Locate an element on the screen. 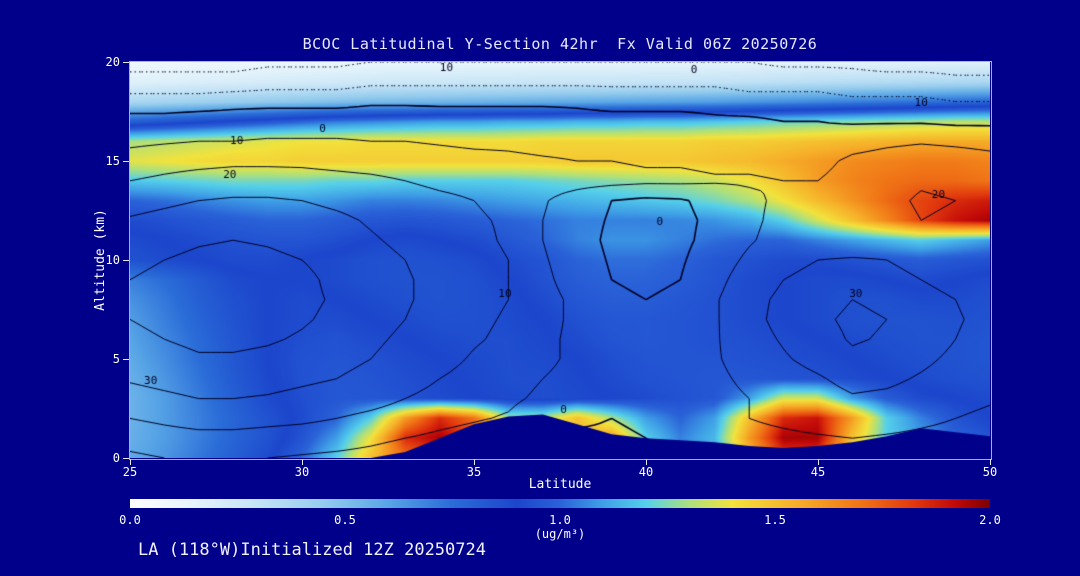  x-tick-label: 30 is located at coordinates (302, 472).